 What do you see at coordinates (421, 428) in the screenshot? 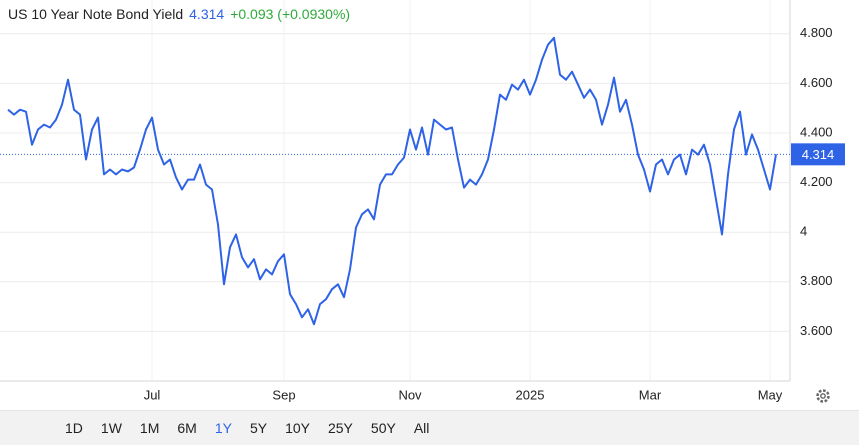
I see `range-button: All` at bounding box center [421, 428].